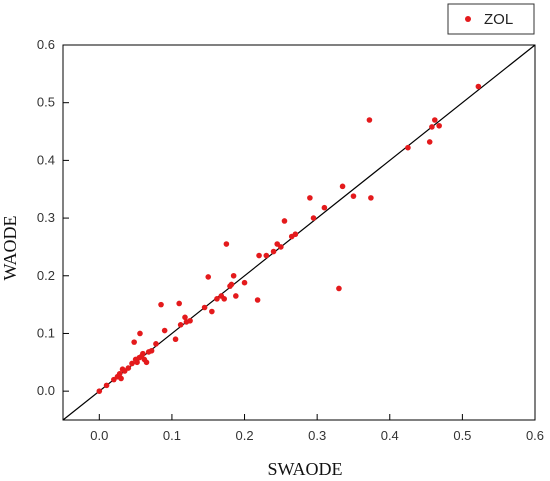 The height and width of the screenshot is (481, 550). Describe the element at coordinates (468, 19) in the screenshot. I see `legend-marker` at that location.